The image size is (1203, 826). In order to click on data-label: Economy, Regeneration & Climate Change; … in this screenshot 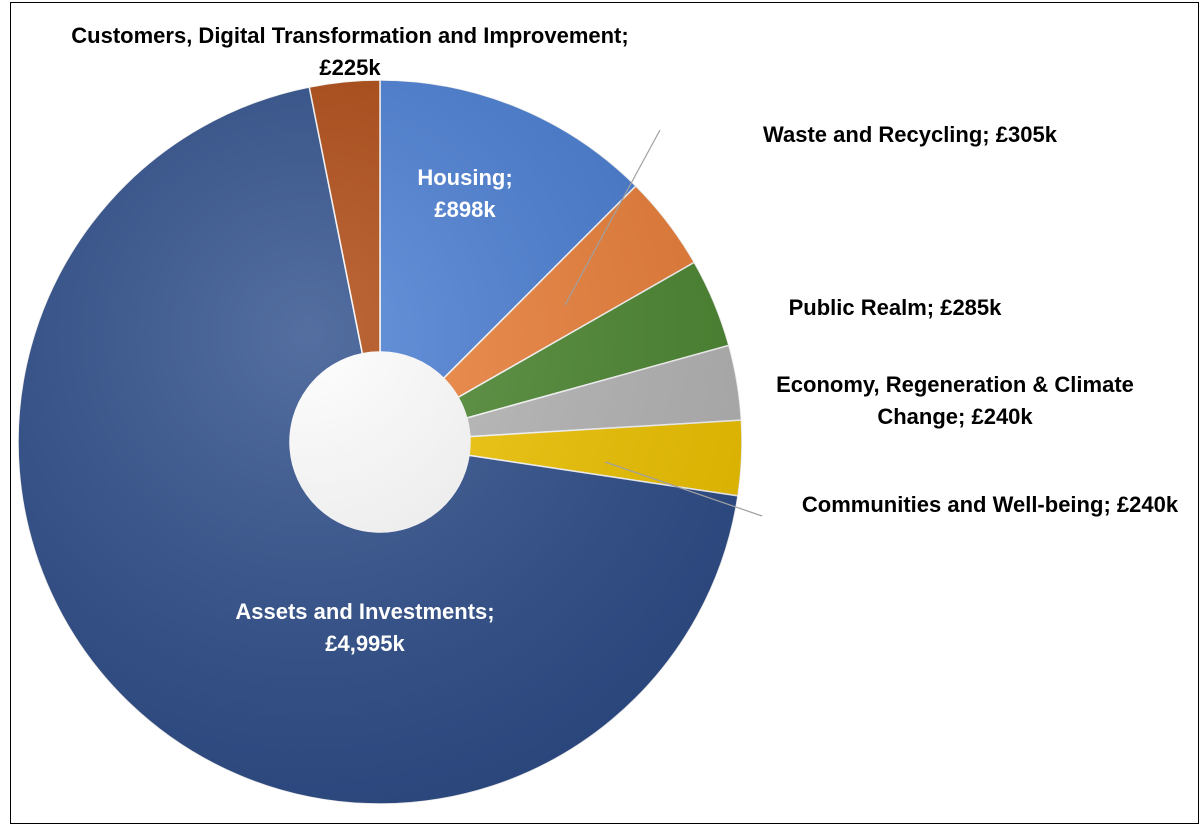, I will do `click(955, 401)`.